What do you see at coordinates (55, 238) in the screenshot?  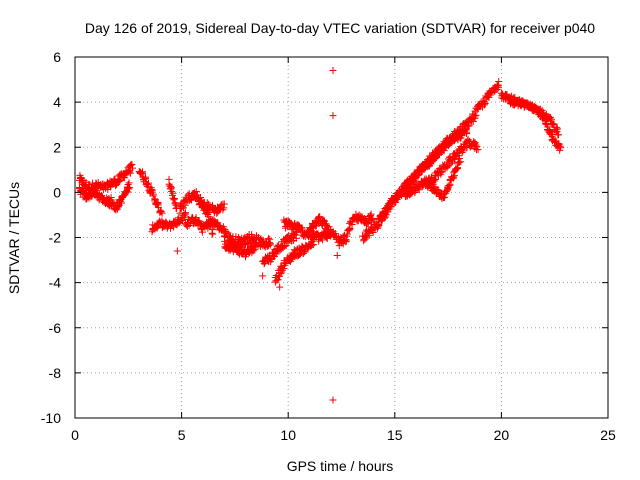 I see `y-tick-label: -2` at bounding box center [55, 238].